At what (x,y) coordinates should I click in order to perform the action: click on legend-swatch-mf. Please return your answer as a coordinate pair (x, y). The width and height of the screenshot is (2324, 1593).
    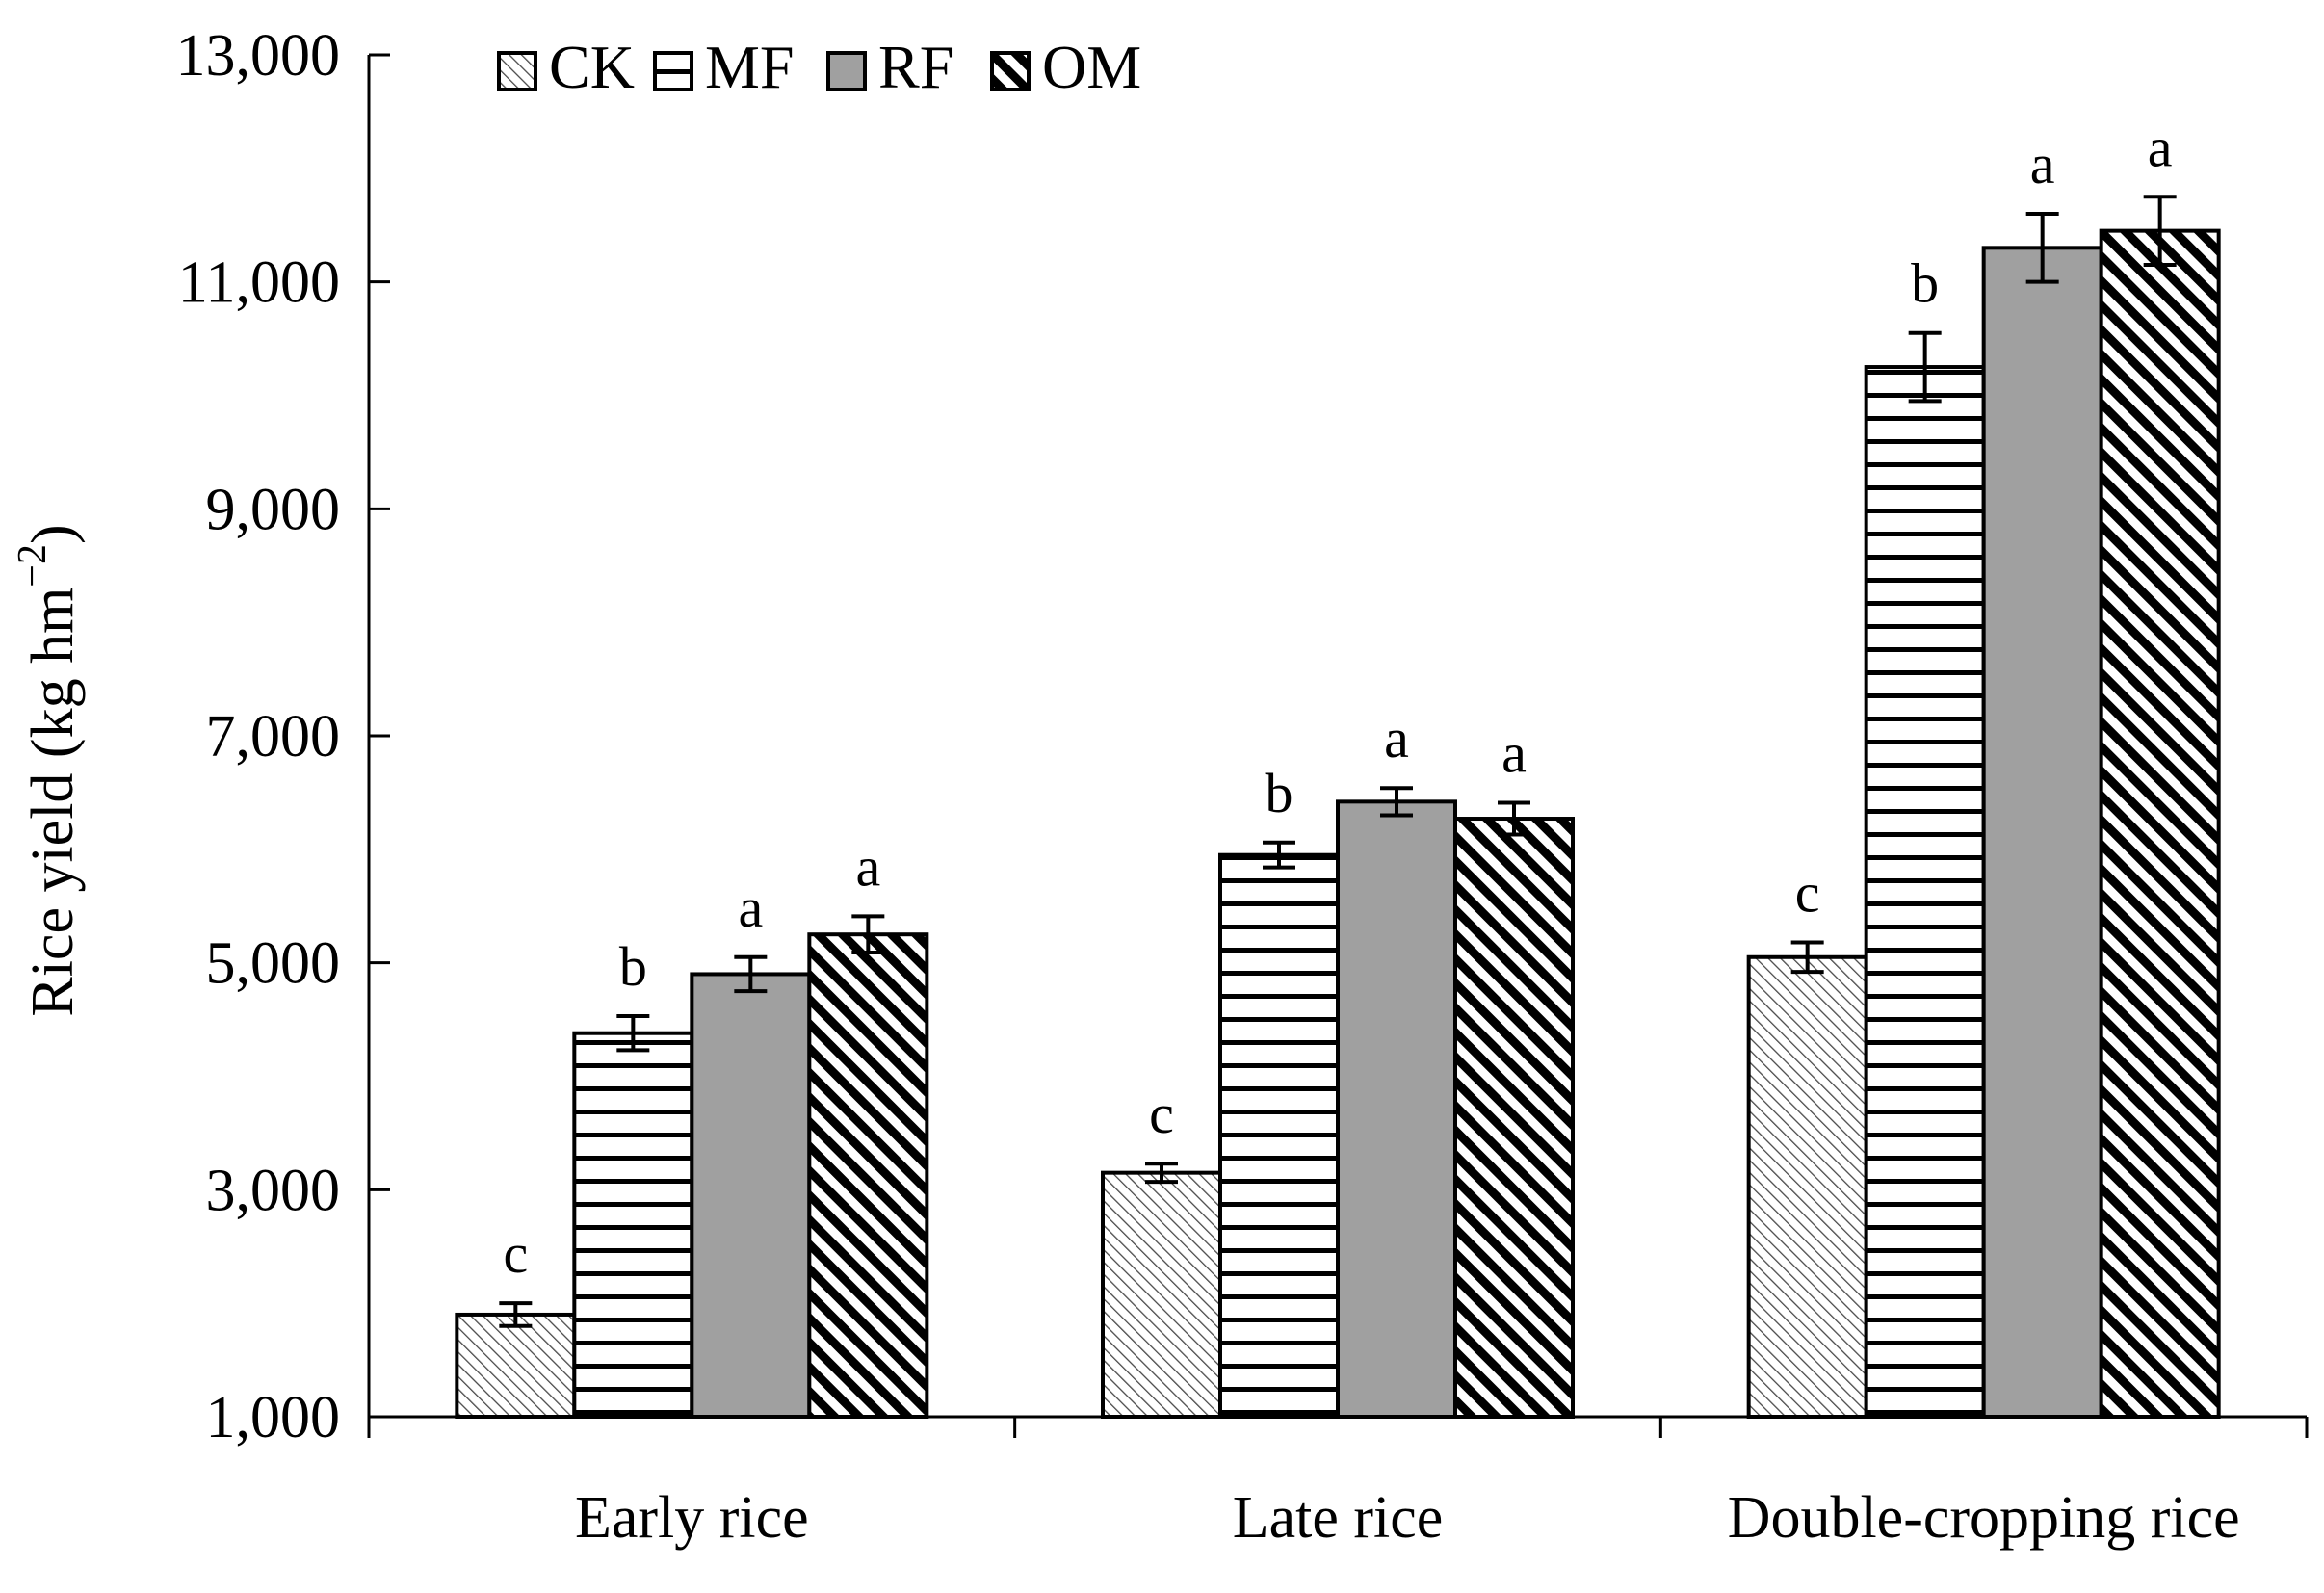
    Looking at the image, I should click on (673, 71).